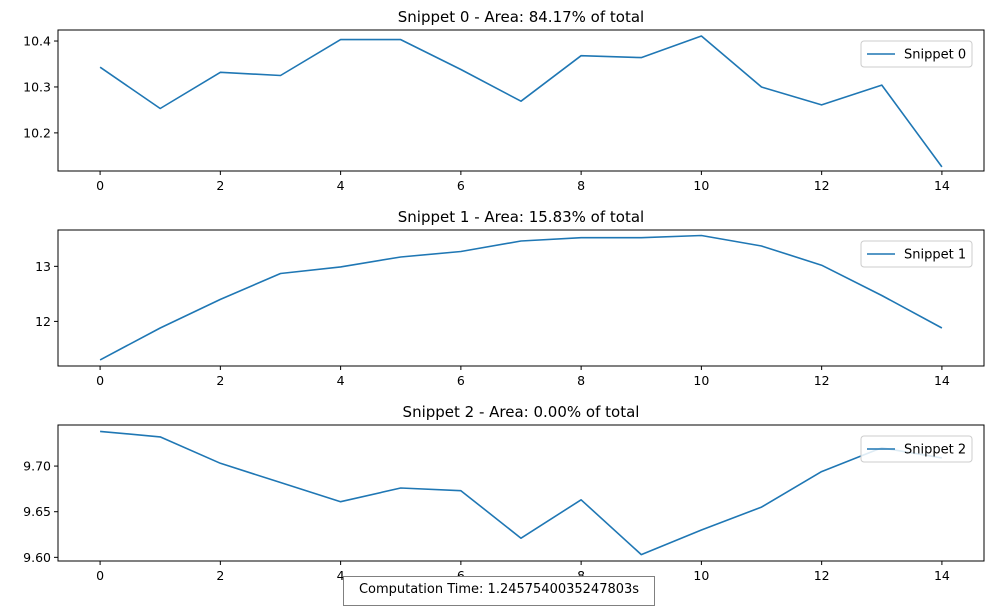 This screenshot has height=606, width=1000. What do you see at coordinates (521, 17) in the screenshot?
I see `chart-title: Snippet 0 - Area: 84.17% of total` at bounding box center [521, 17].